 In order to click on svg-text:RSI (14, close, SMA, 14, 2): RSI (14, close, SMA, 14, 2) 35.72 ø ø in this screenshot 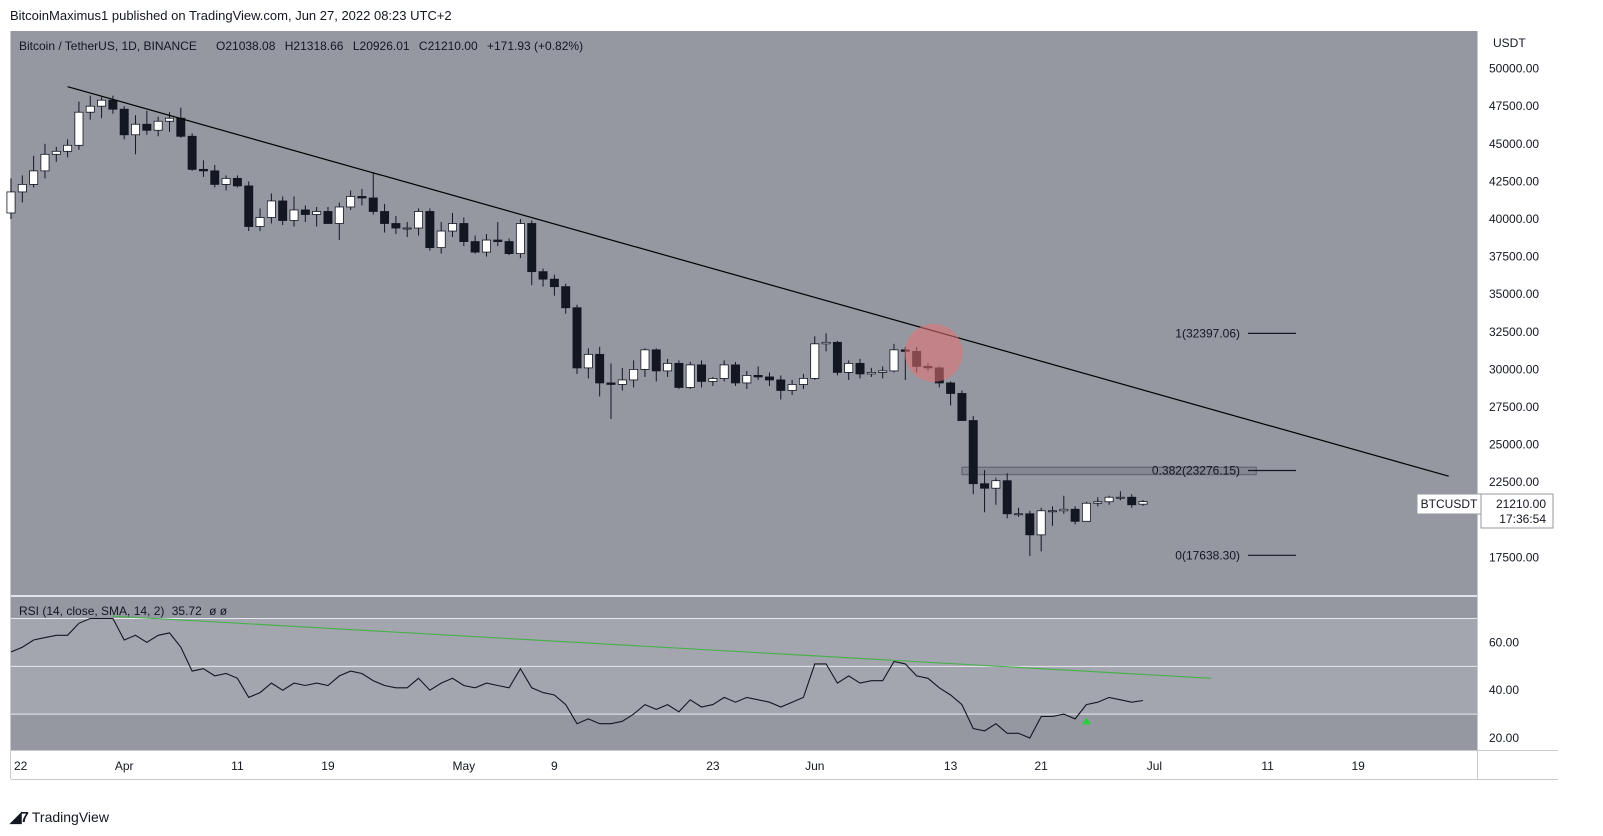, I will do `click(123, 611)`.